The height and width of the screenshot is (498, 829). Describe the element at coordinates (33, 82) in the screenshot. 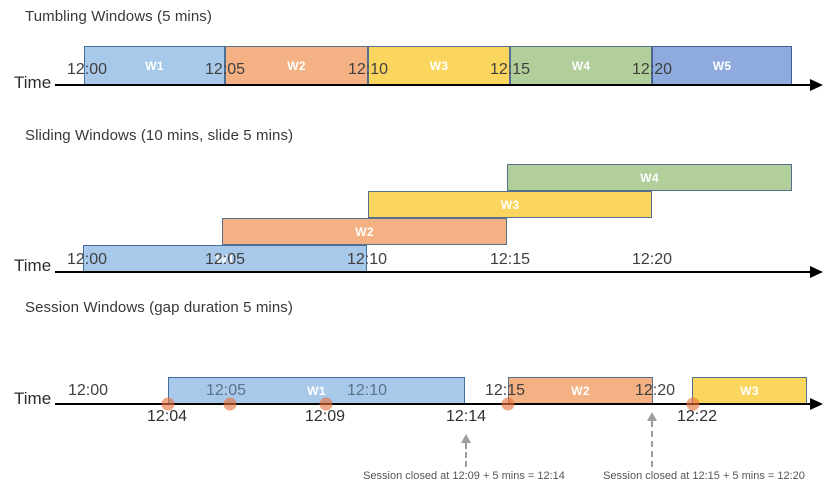

I see `tumbling-axis-label: Time` at that location.